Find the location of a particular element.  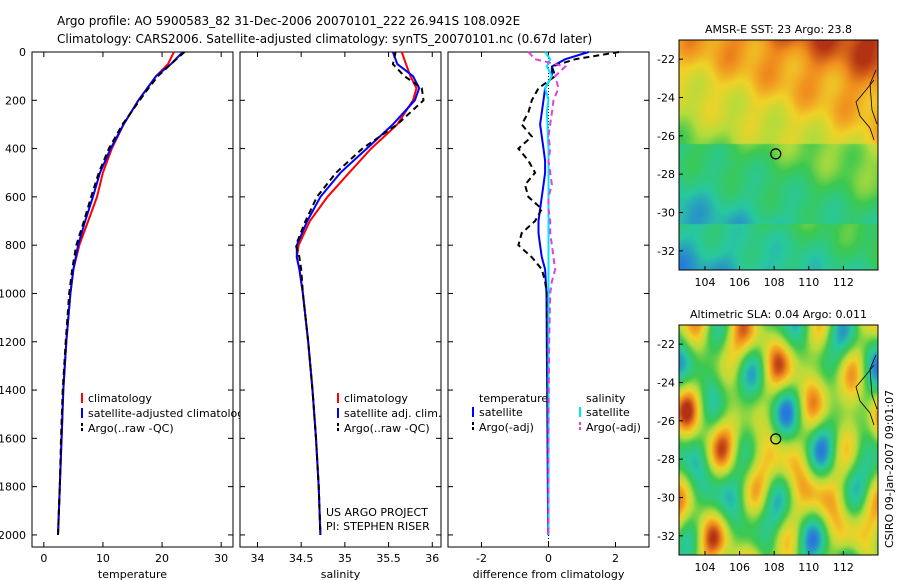

x-tick-label: 36 is located at coordinates (432, 558).